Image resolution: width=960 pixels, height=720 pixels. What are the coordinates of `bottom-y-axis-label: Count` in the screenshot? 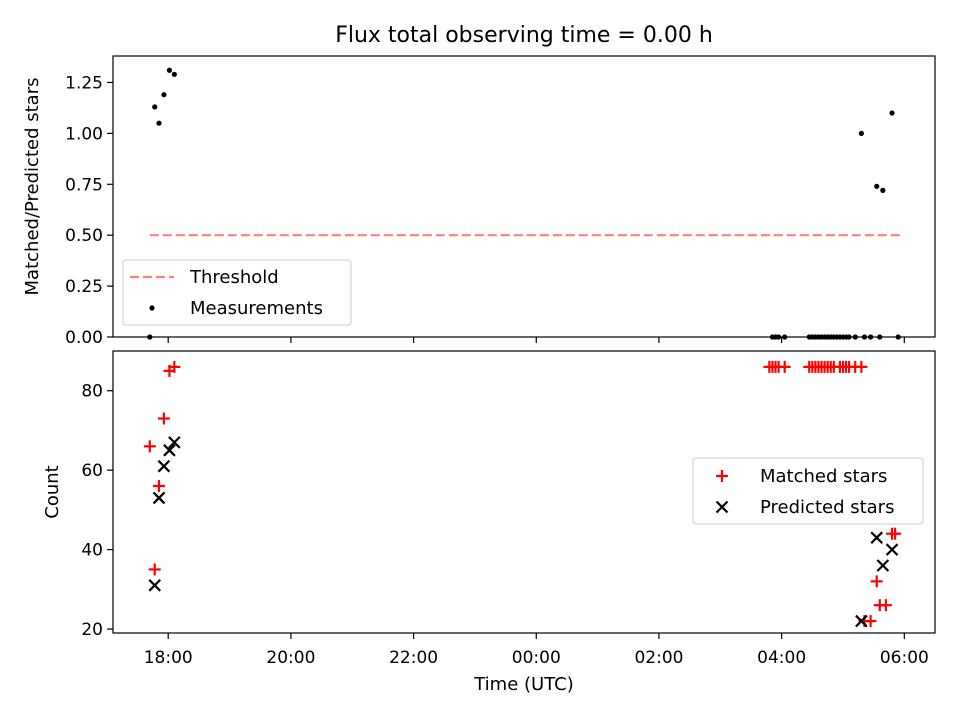 It's located at (52, 491).